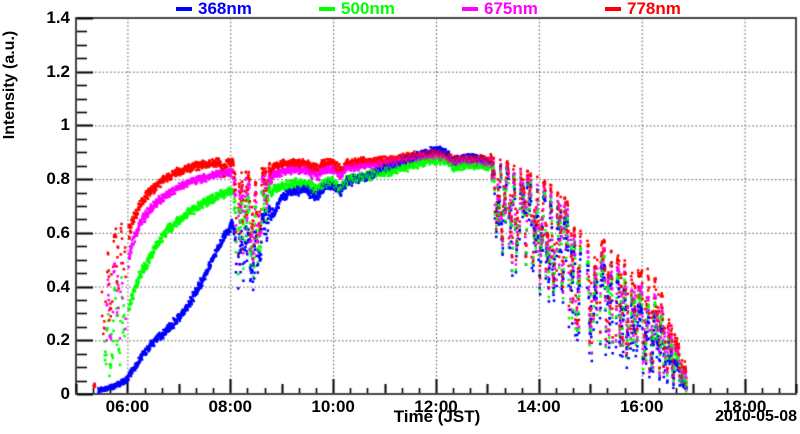 The image size is (800, 434). What do you see at coordinates (539, 406) in the screenshot?
I see `x-tick-label: 14:00` at bounding box center [539, 406].